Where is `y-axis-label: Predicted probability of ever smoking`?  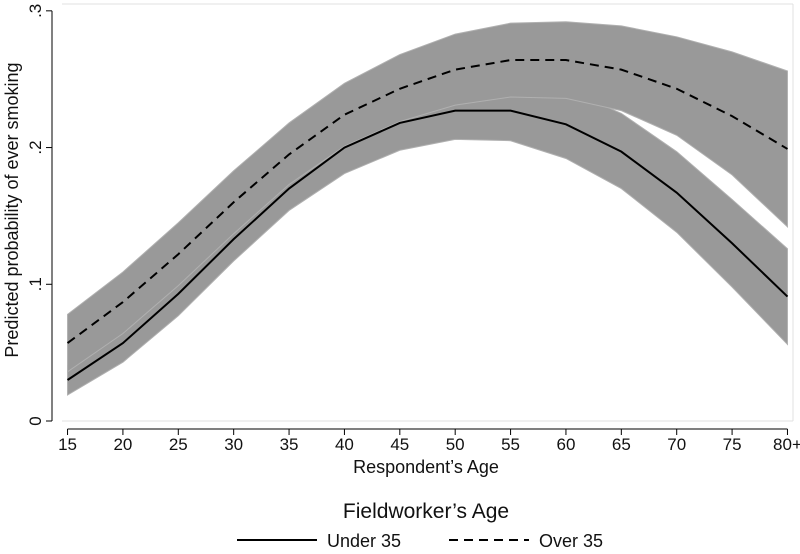 y-axis-label: Predicted probability of ever smoking is located at coordinates (12, 209).